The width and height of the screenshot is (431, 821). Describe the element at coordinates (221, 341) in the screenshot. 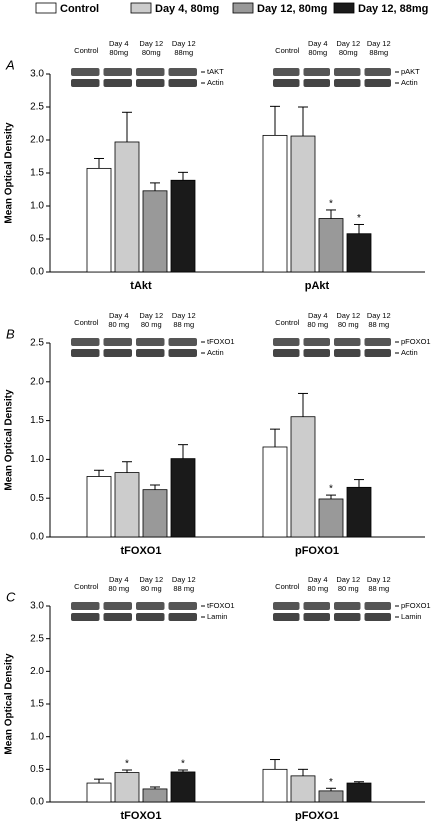

I see `protein-label: tFOXO1` at that location.